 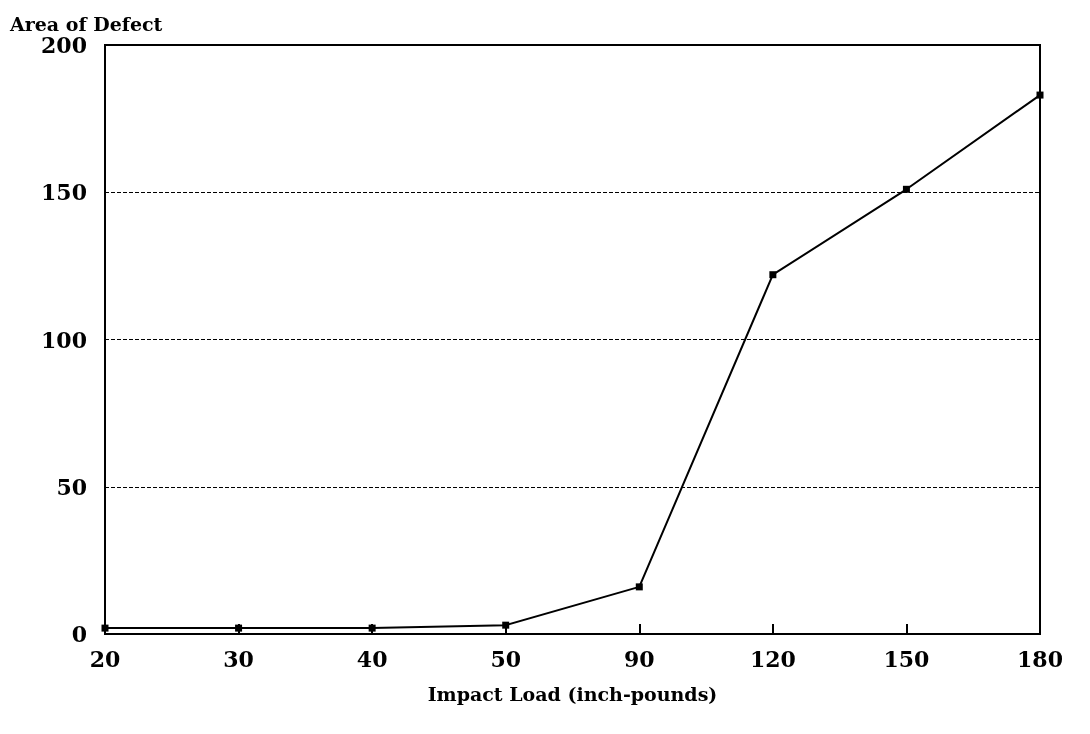 I want to click on x-tick-label: 20, so click(x=105, y=659).